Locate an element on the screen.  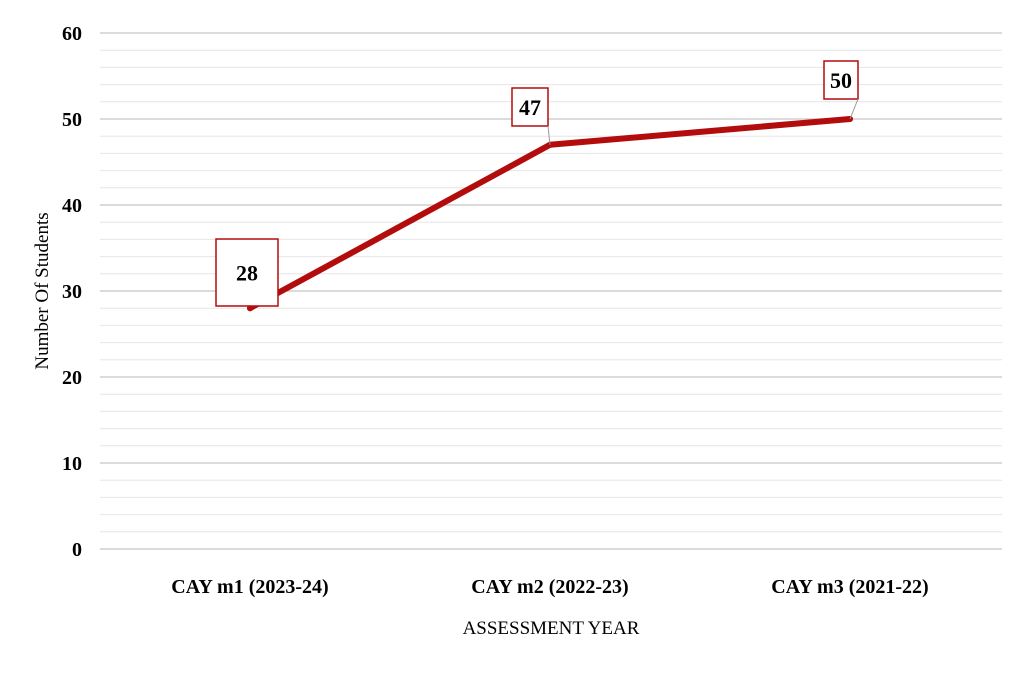
data-label-text: 50 is located at coordinates (841, 80).